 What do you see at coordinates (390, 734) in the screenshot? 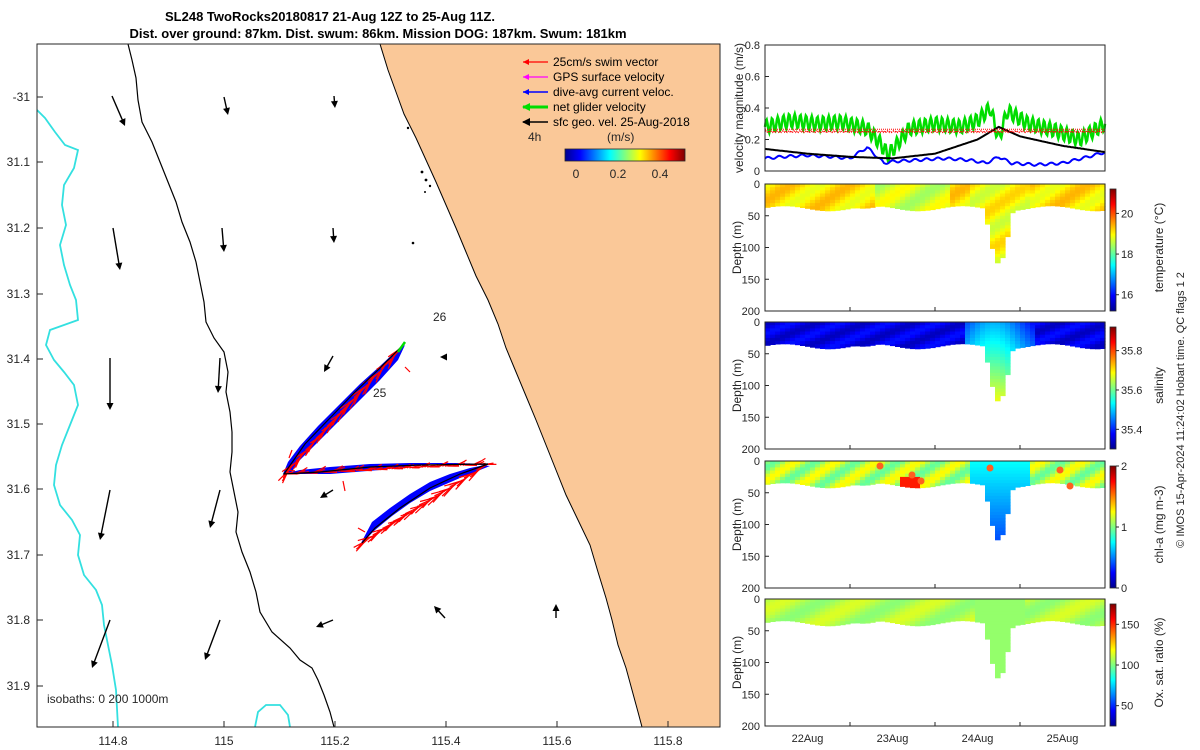
I see `map-x-ticks: 114.8 115 115.2 115.4 115.6 115.8` at bounding box center [390, 734].